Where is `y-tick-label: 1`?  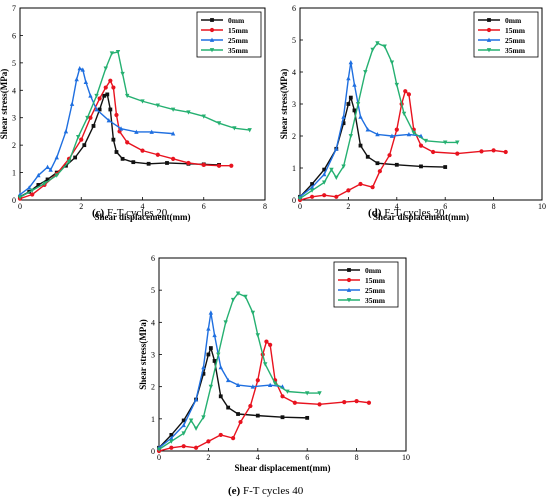 y-tick-label: 1 is located at coordinates (14, 173).